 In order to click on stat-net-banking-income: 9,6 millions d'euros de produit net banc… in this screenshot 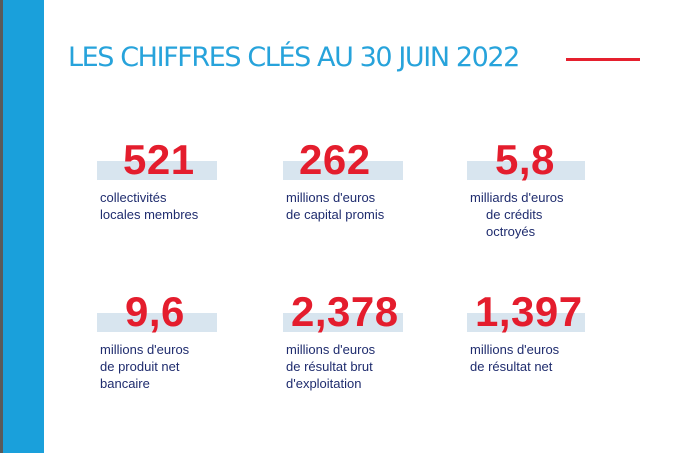, I will do `click(172, 339)`.